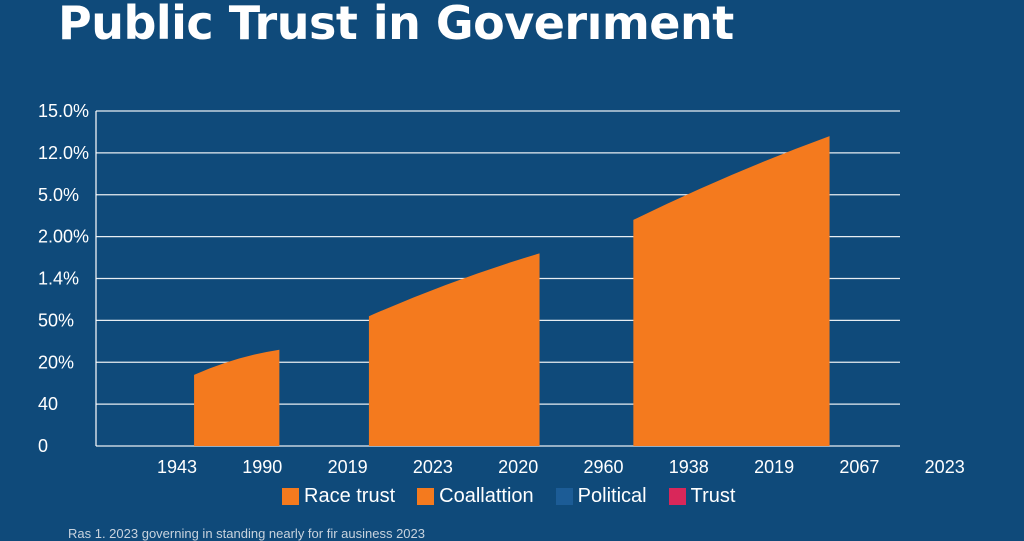 The height and width of the screenshot is (541, 1024). I want to click on legend-item-coallattion: Coallattion, so click(475, 496).